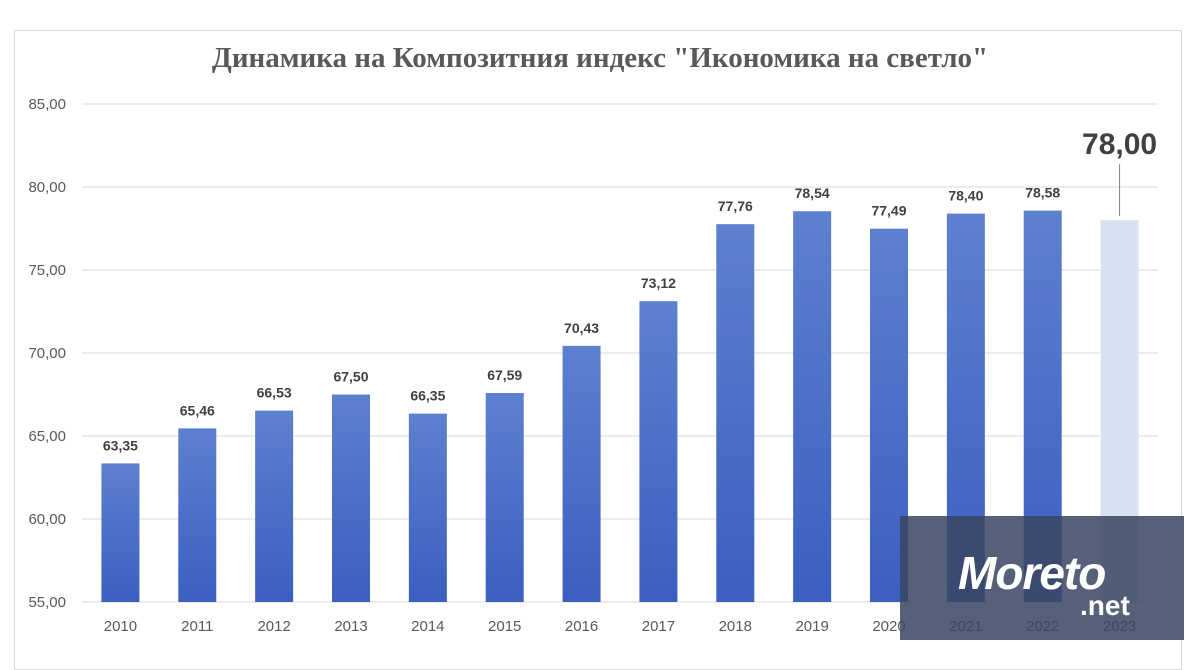 The width and height of the screenshot is (1200, 670). Describe the element at coordinates (581, 328) in the screenshot. I see `data-label-2016: 70,43` at that location.